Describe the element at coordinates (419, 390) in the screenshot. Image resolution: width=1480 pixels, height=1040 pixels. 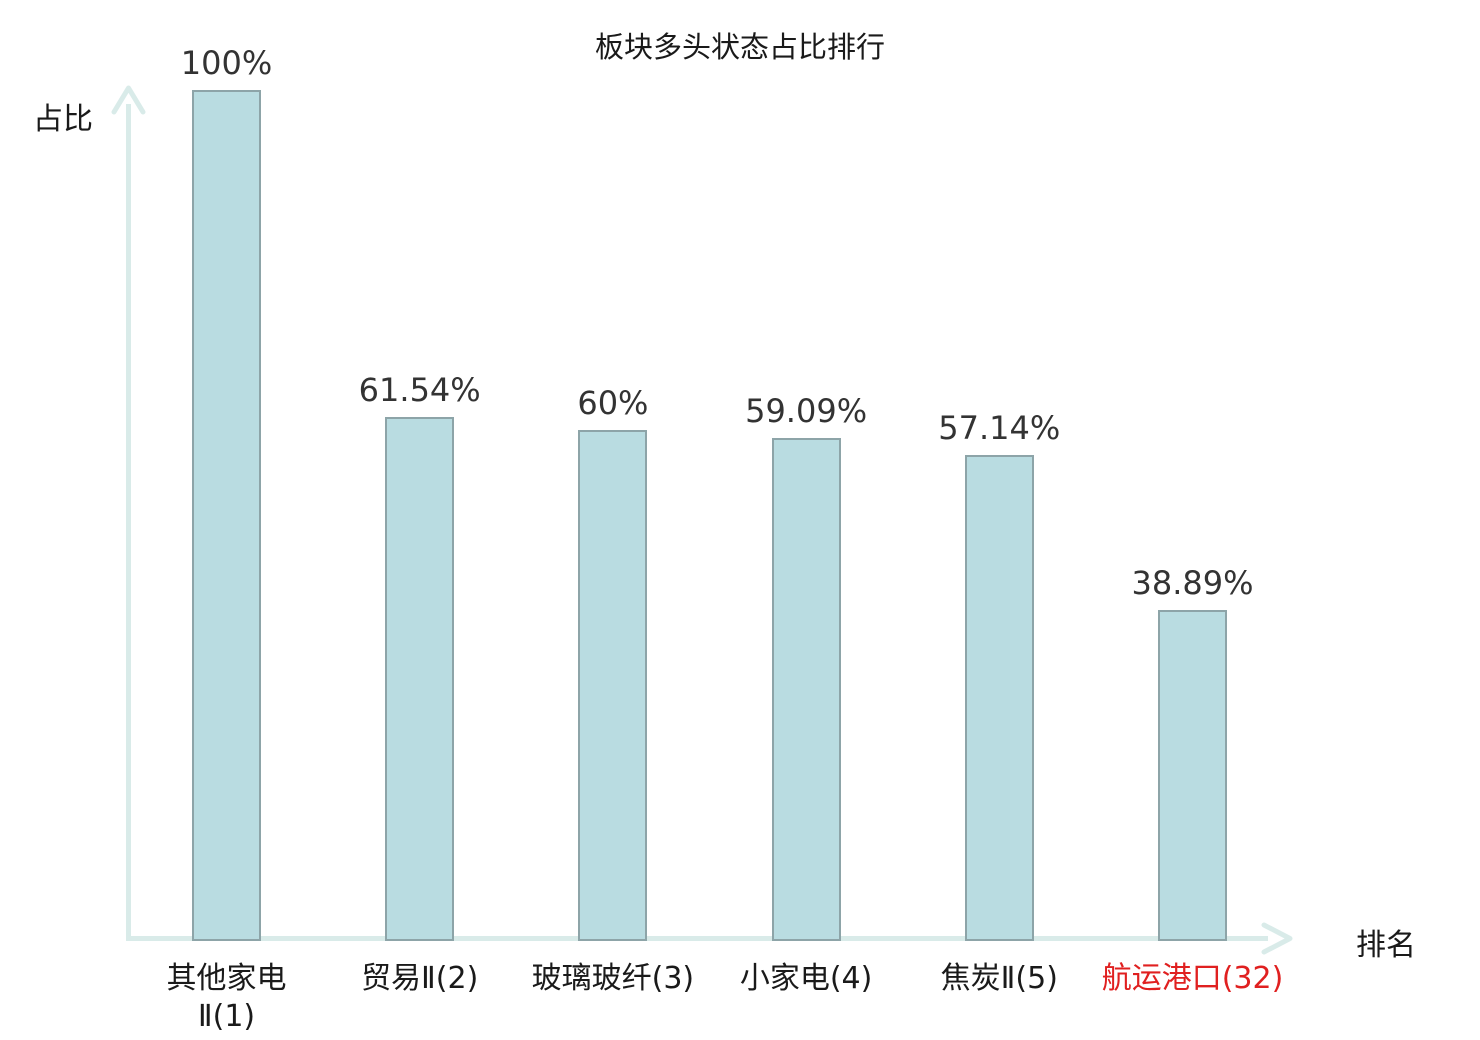
I see `value-label-2: 61.54%` at that location.